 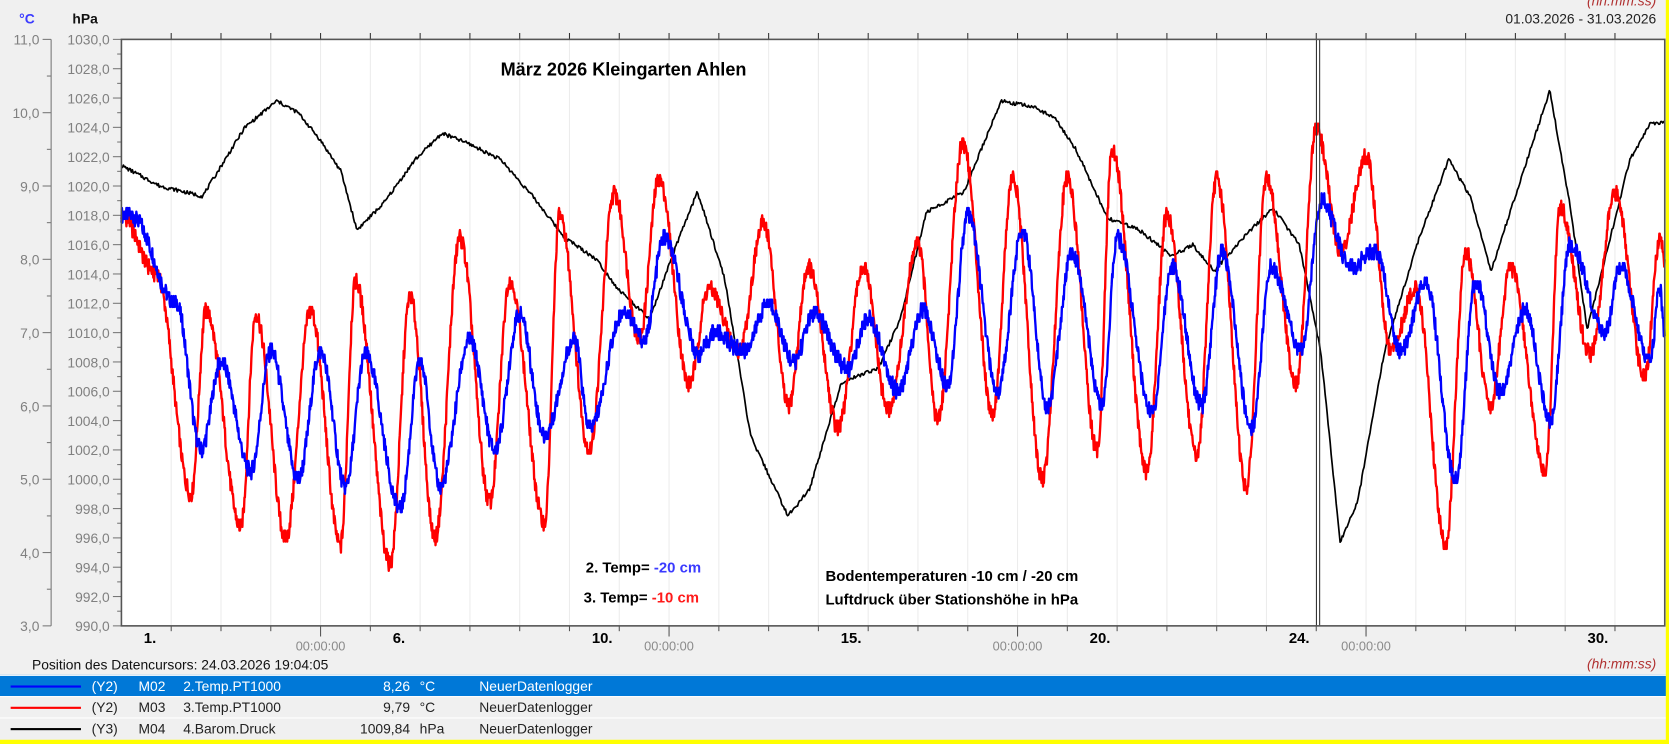 What do you see at coordinates (88, 216) in the screenshot?
I see `y-hpa-tick-label: 1018,0` at bounding box center [88, 216].